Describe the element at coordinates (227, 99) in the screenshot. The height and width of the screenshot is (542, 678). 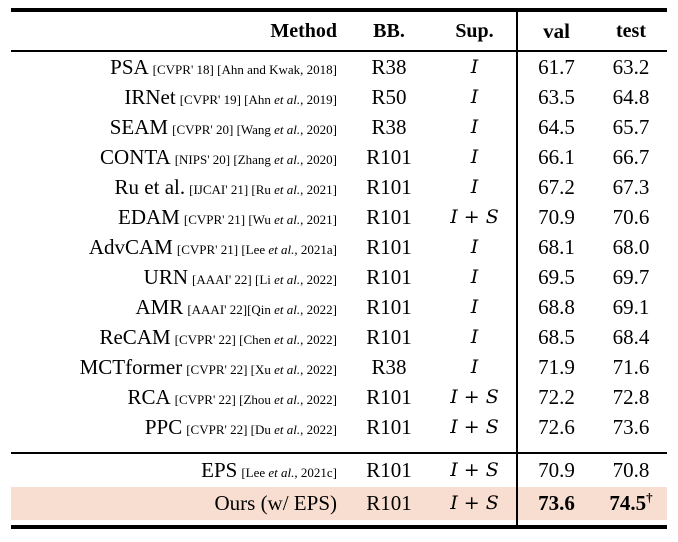
I see `citation-pre: [CVPR' 19] [Ahn` at that location.